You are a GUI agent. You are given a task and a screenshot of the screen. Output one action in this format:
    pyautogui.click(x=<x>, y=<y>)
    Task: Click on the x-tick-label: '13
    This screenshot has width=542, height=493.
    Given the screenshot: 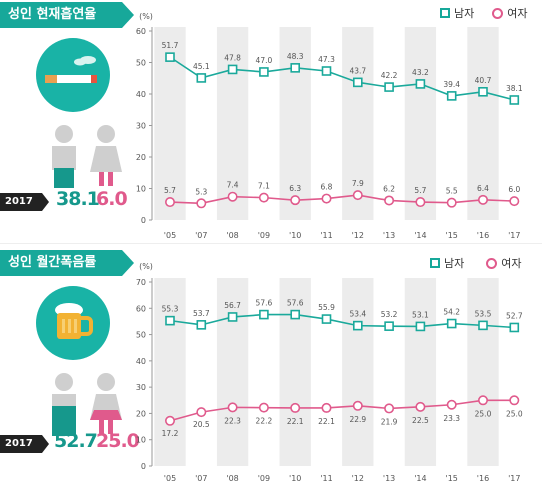 What is the action you would take?
    pyautogui.click(x=389, y=478)
    